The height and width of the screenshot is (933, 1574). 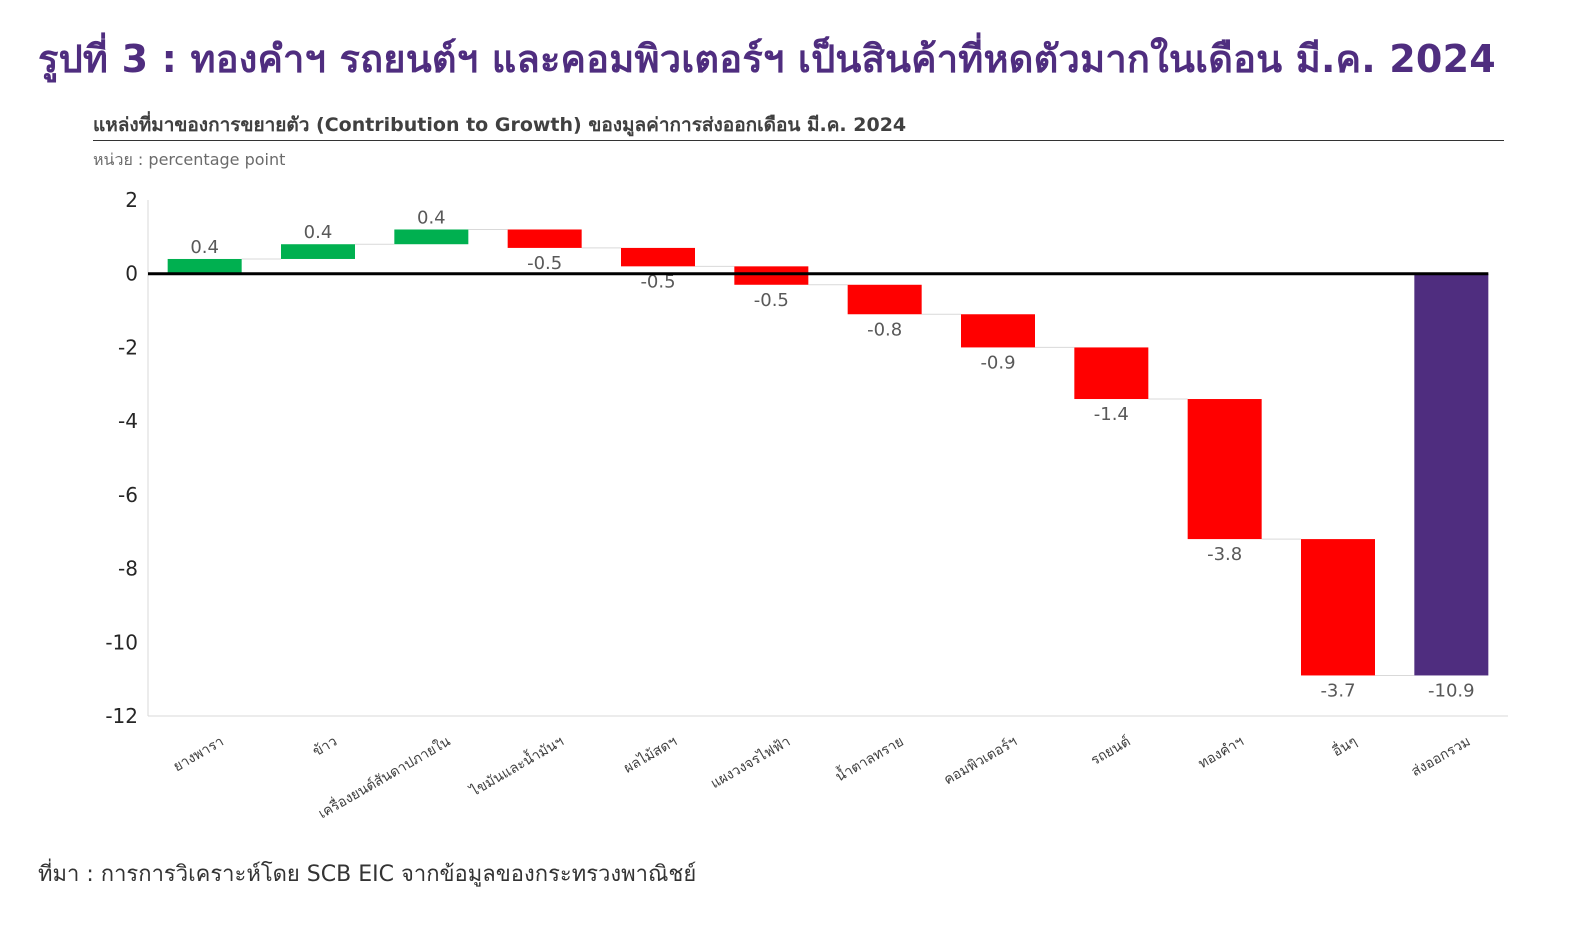 What do you see at coordinates (1451, 690) in the screenshot?
I see `data-label: -10.9` at bounding box center [1451, 690].